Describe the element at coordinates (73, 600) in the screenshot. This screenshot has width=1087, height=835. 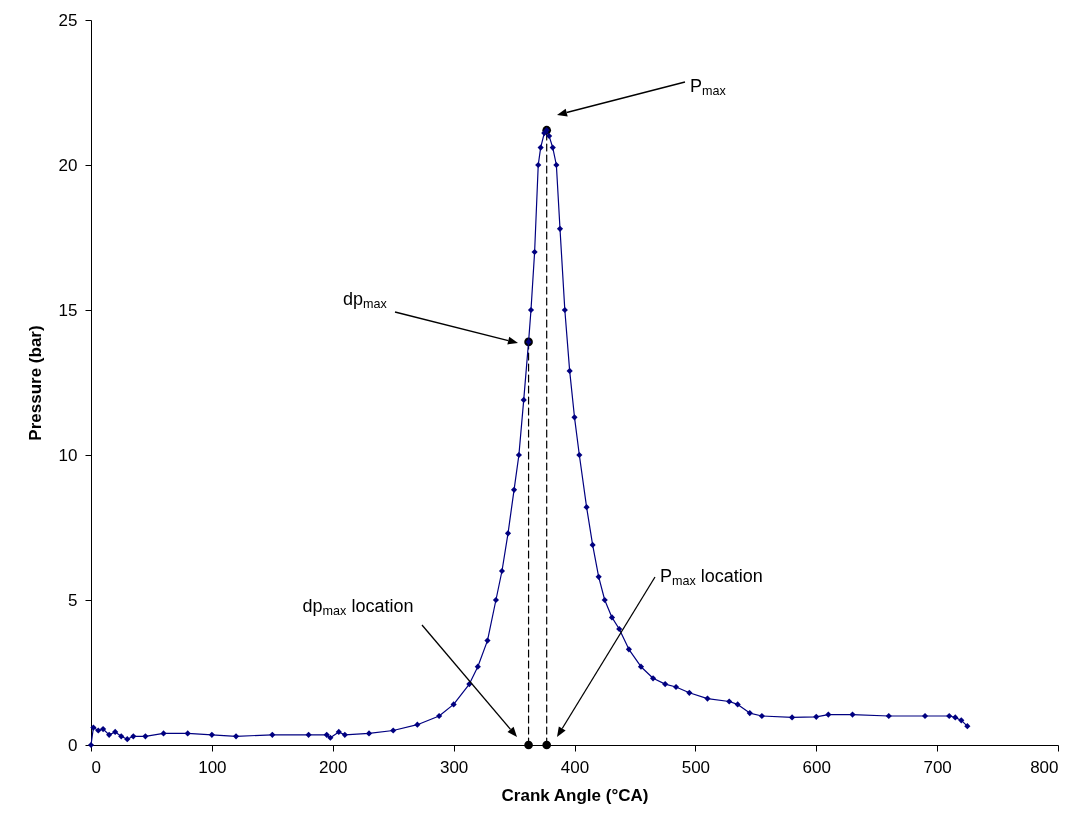
I see `y-tick-label: 5` at that location.